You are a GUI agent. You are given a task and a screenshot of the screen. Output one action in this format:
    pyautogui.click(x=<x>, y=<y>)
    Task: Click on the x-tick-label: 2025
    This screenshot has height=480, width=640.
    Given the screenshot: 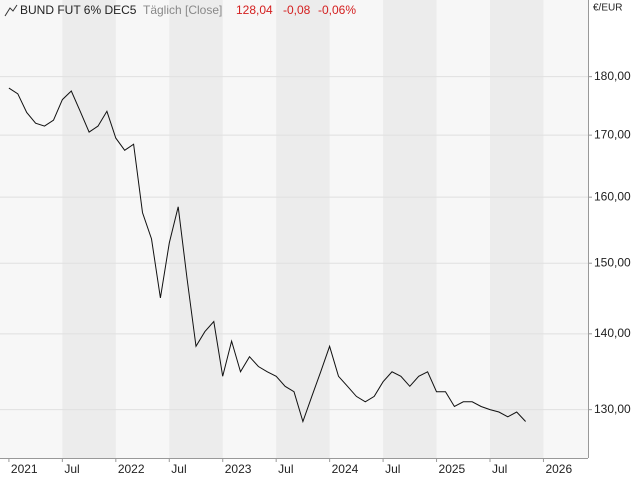 What is the action you would take?
    pyautogui.click(x=452, y=469)
    